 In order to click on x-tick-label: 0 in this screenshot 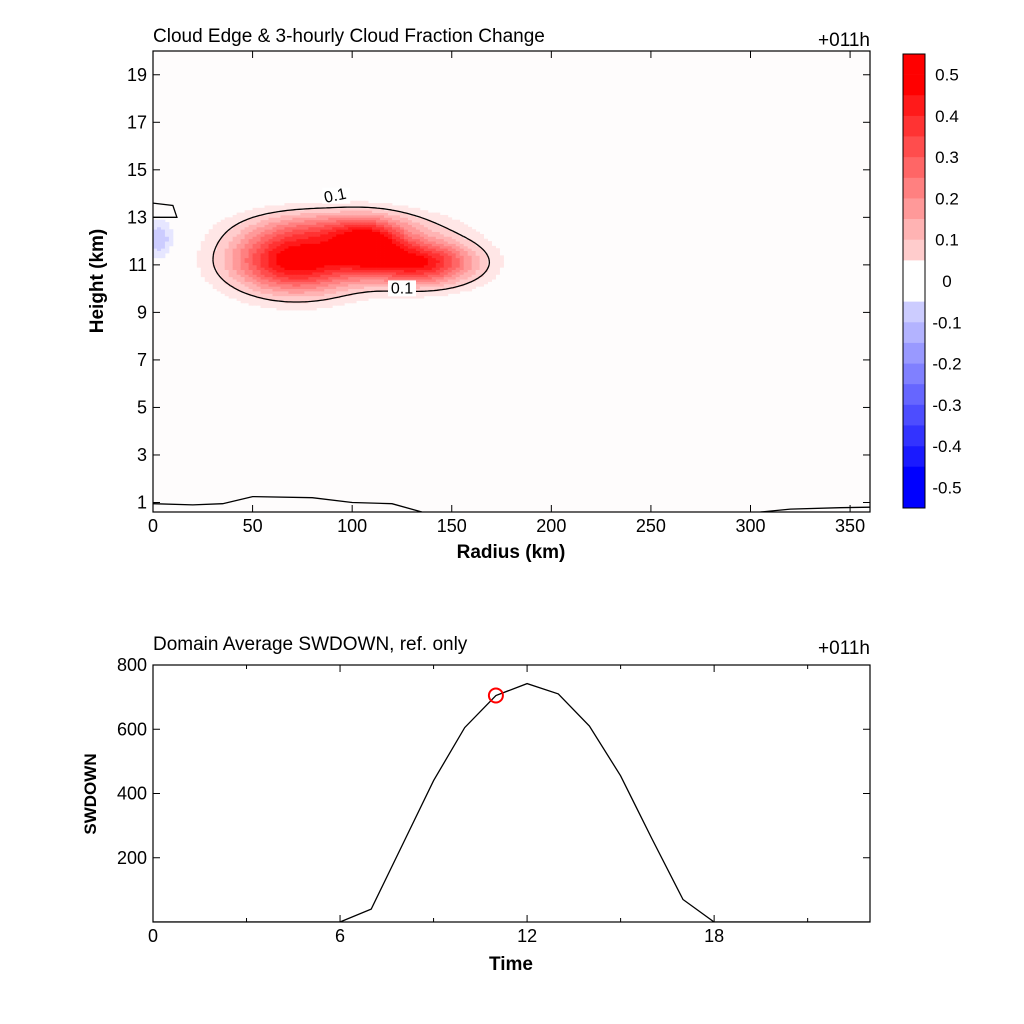, I will do `click(153, 936)`.